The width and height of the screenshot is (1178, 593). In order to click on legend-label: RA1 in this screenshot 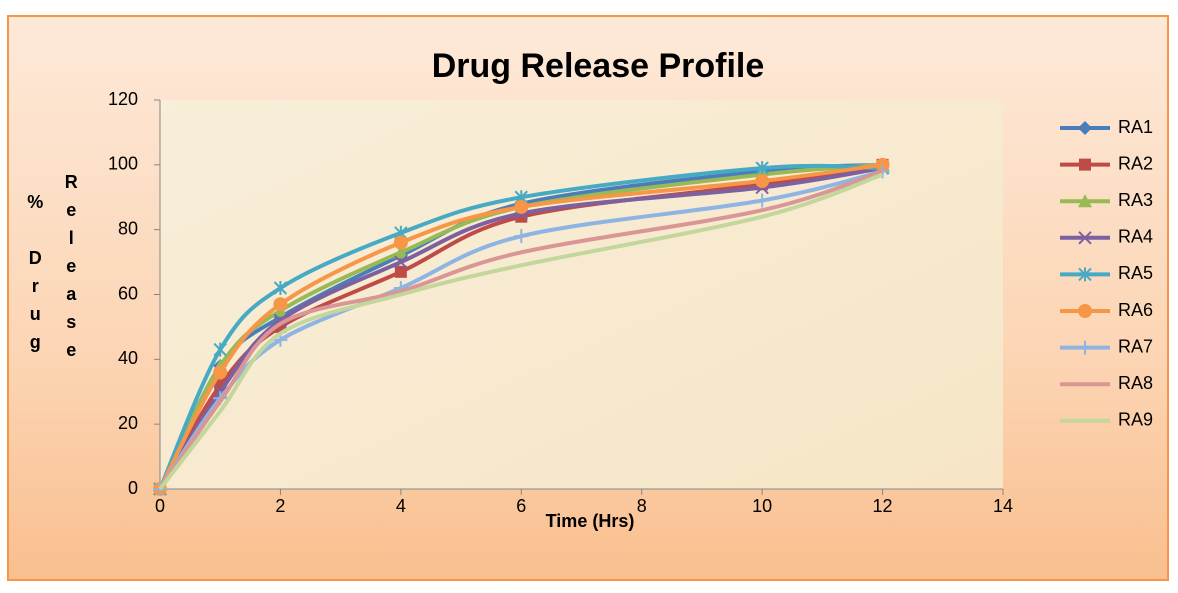, I will do `click(1135, 127)`.